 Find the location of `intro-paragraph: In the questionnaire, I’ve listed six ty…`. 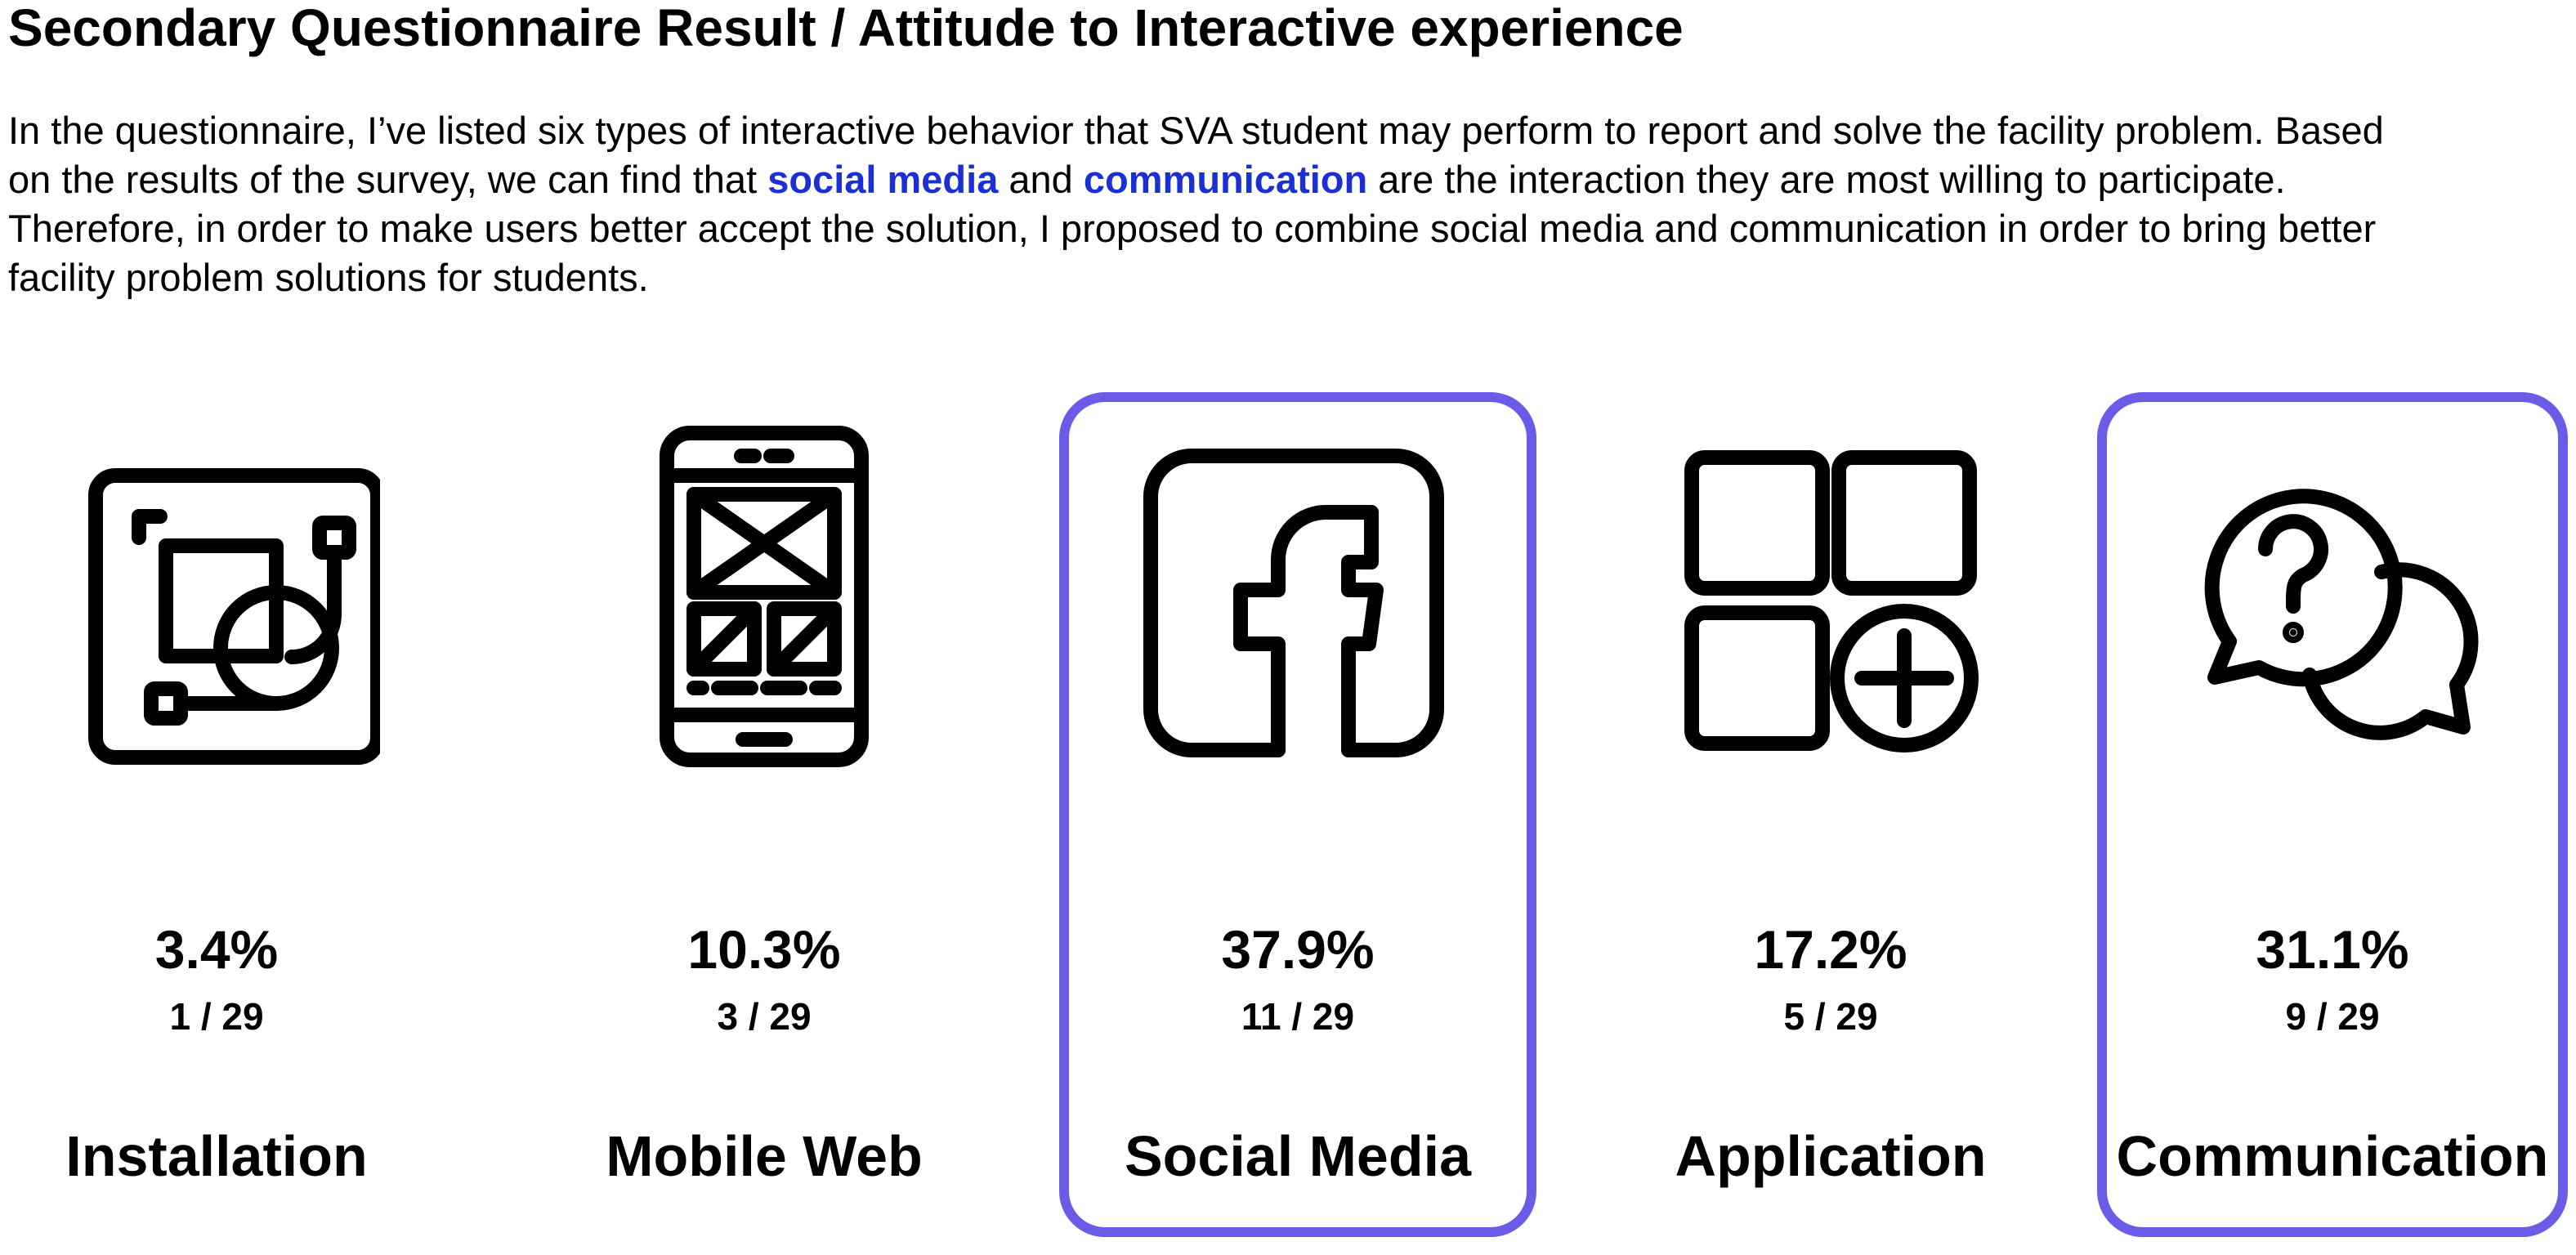

intro-paragraph: In the questionnaire, I’ve listed six ty… is located at coordinates (1217, 204).